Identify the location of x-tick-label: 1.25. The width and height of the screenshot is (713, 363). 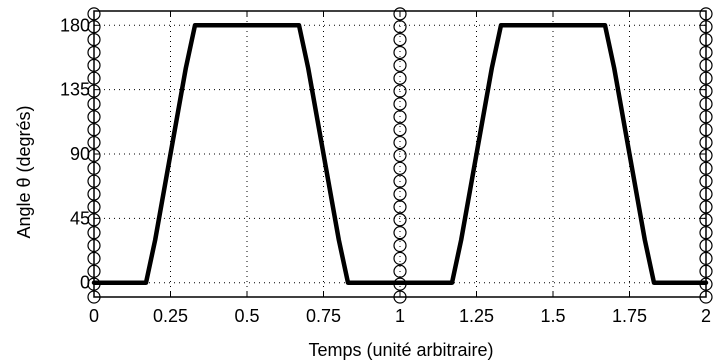
(476, 316).